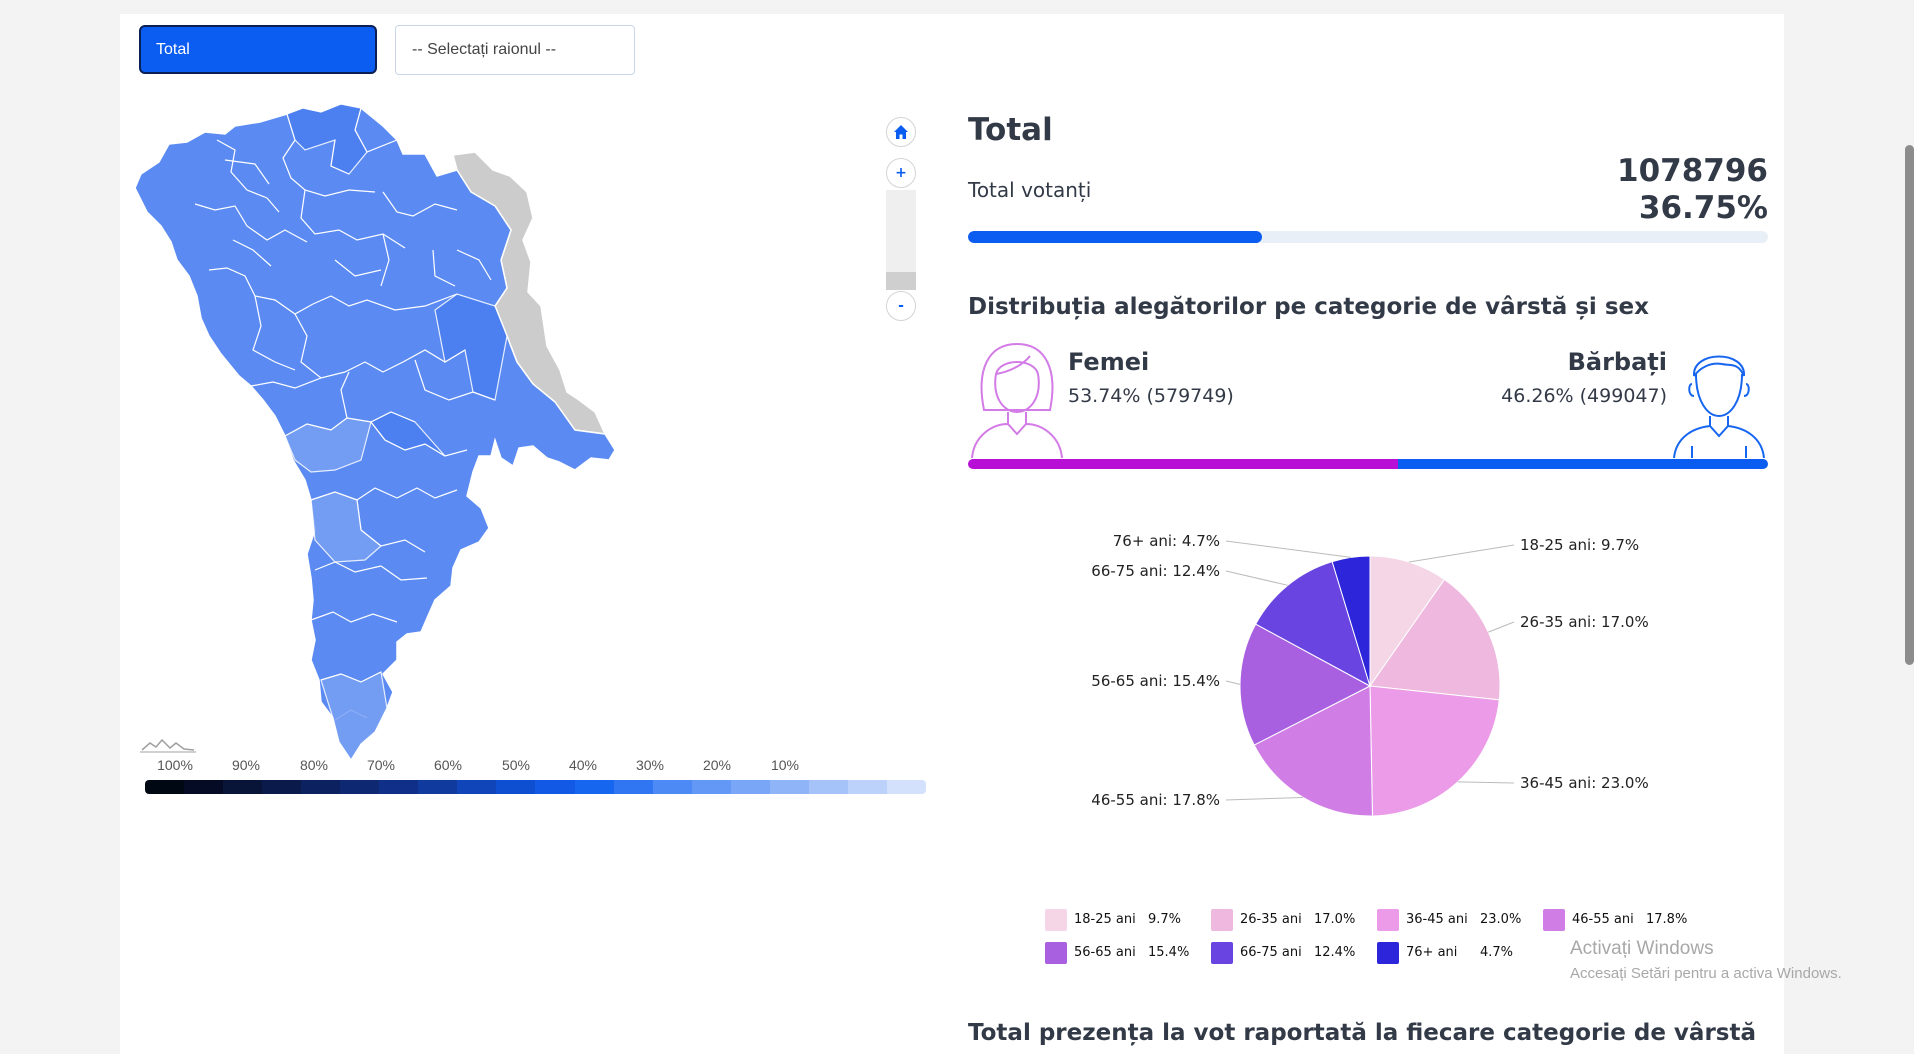 The height and width of the screenshot is (1054, 1914). Describe the element at coordinates (1706, 973) in the screenshot. I see `windows-activation-subtitle: Accesați Setări pentru a activa Windows.` at that location.